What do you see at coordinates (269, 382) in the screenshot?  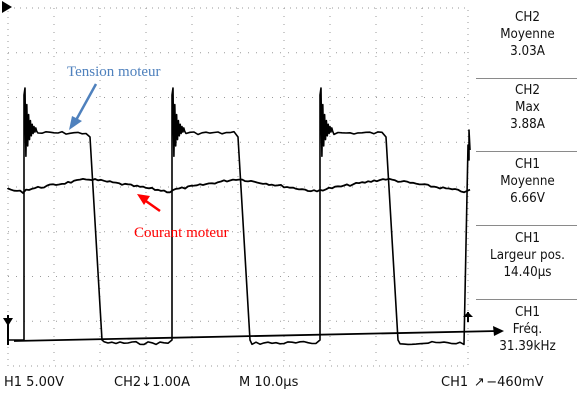 I see `time-base-readout: M 10.0µs` at bounding box center [269, 382].